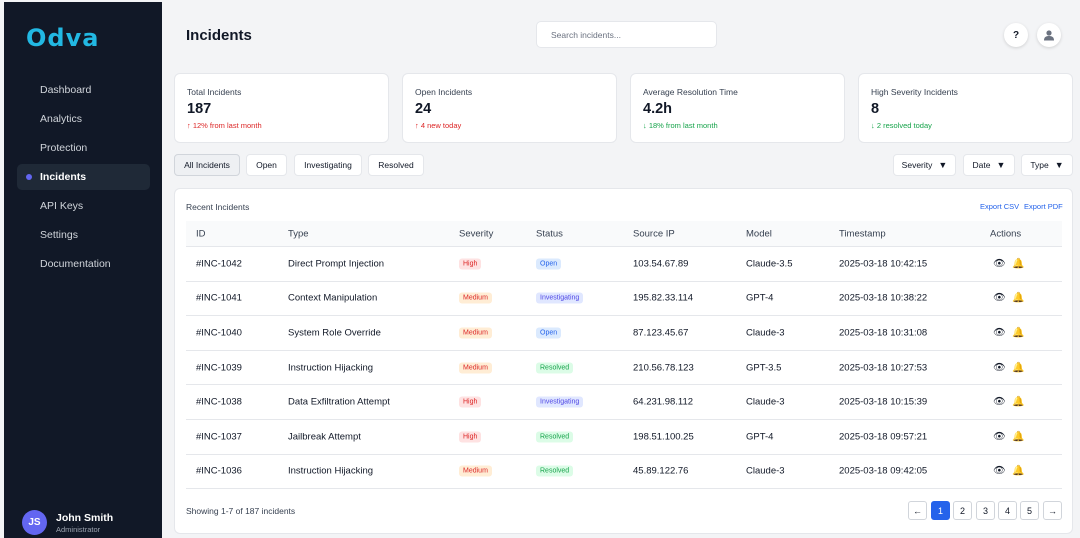 Image resolution: width=1080 pixels, height=538 pixels. Describe the element at coordinates (883, 471) in the screenshot. I see `timestamp: 2025-03-18 09:42:05` at that location.